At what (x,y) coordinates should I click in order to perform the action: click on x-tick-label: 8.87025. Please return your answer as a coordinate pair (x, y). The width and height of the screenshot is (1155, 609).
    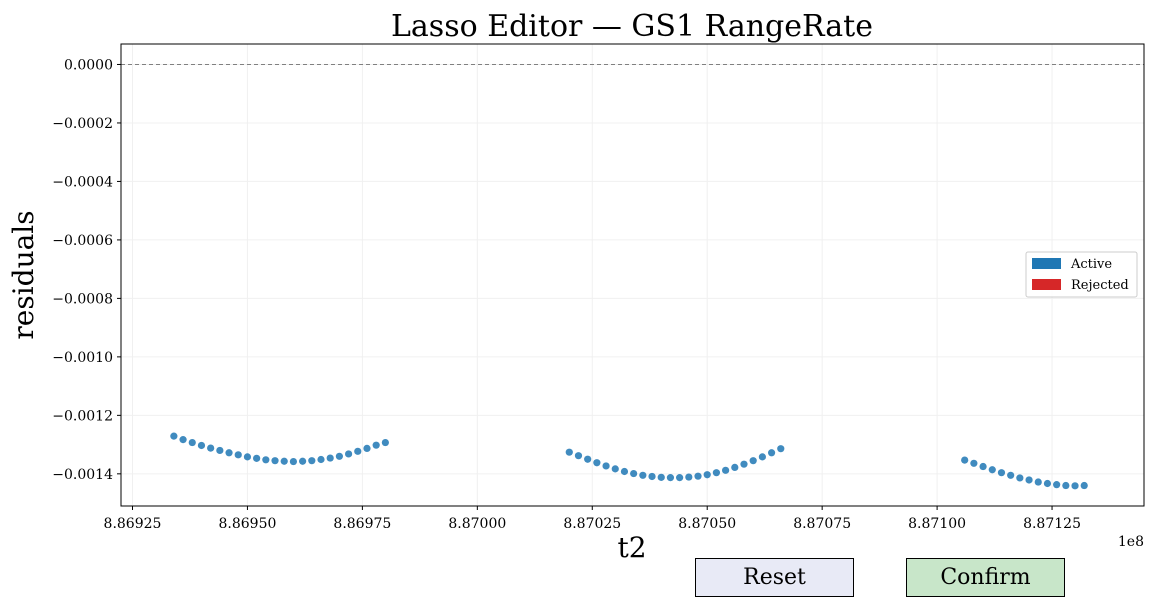
    Looking at the image, I should click on (592, 524).